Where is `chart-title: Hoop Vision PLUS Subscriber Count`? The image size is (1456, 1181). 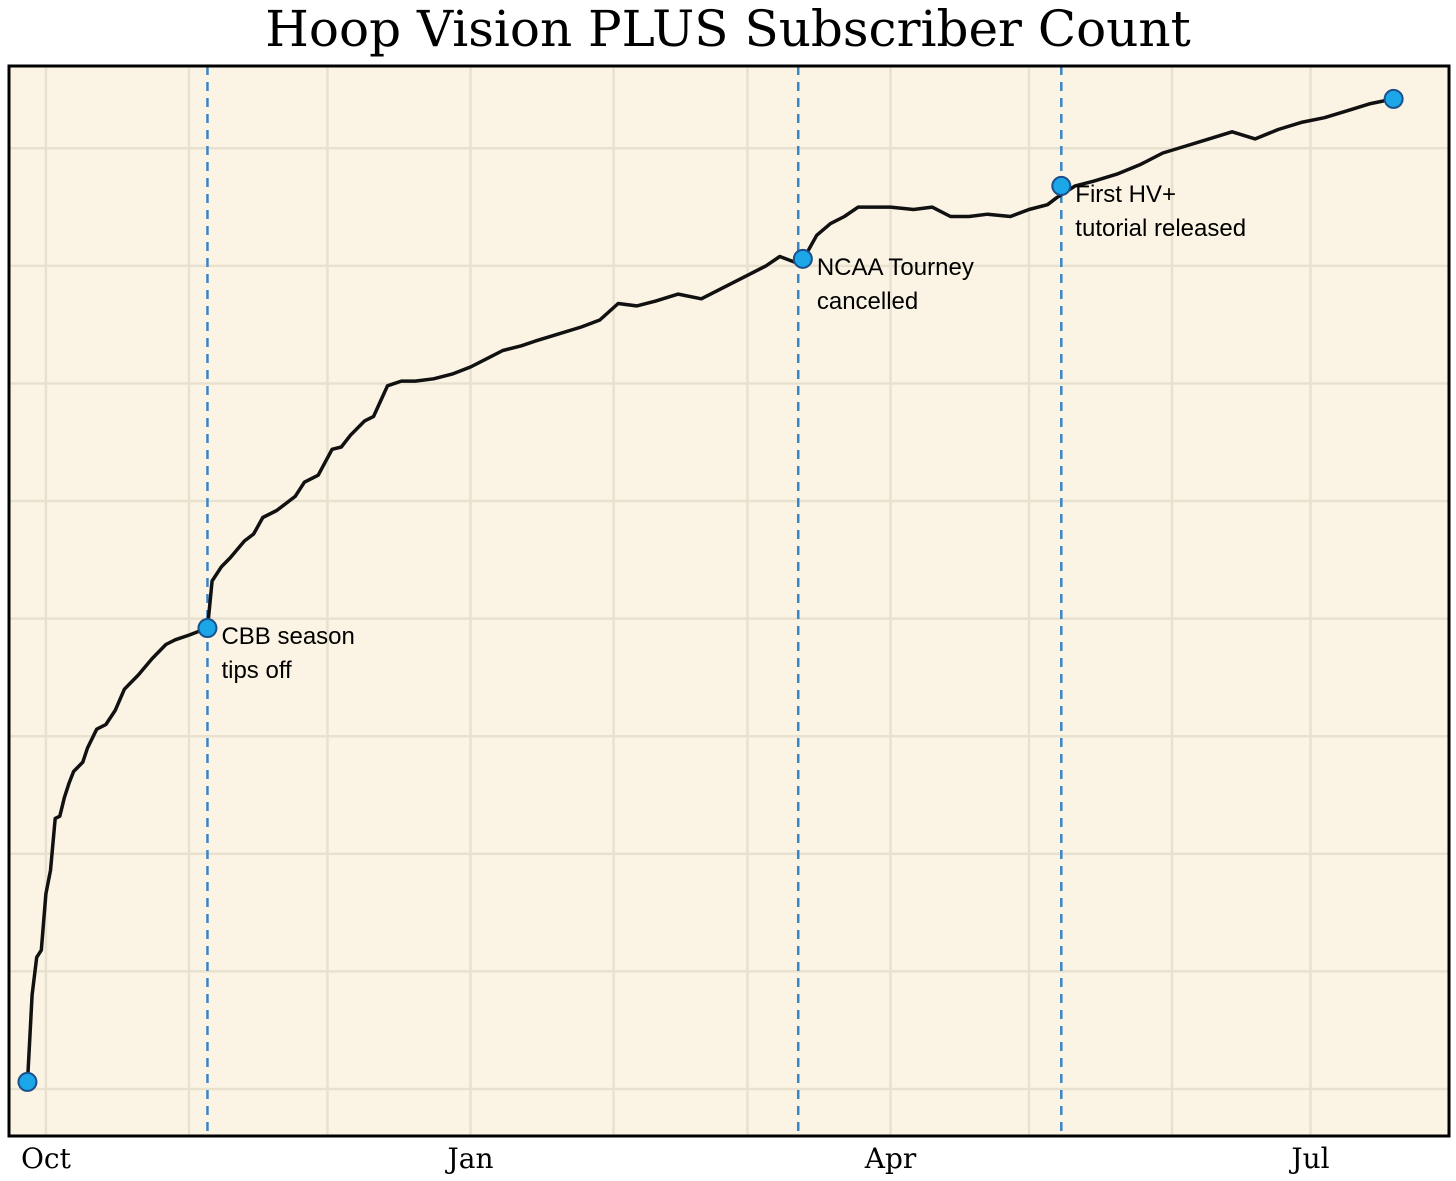 chart-title: Hoop Vision PLUS Subscriber Count is located at coordinates (728, 29).